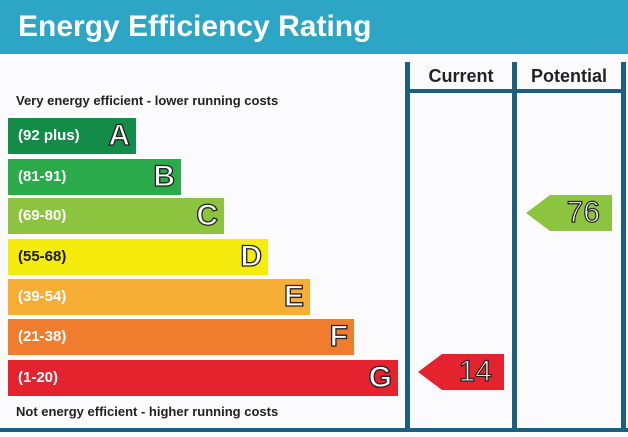 This screenshot has height=437, width=628. I want to click on band-letter: D, so click(251, 256).